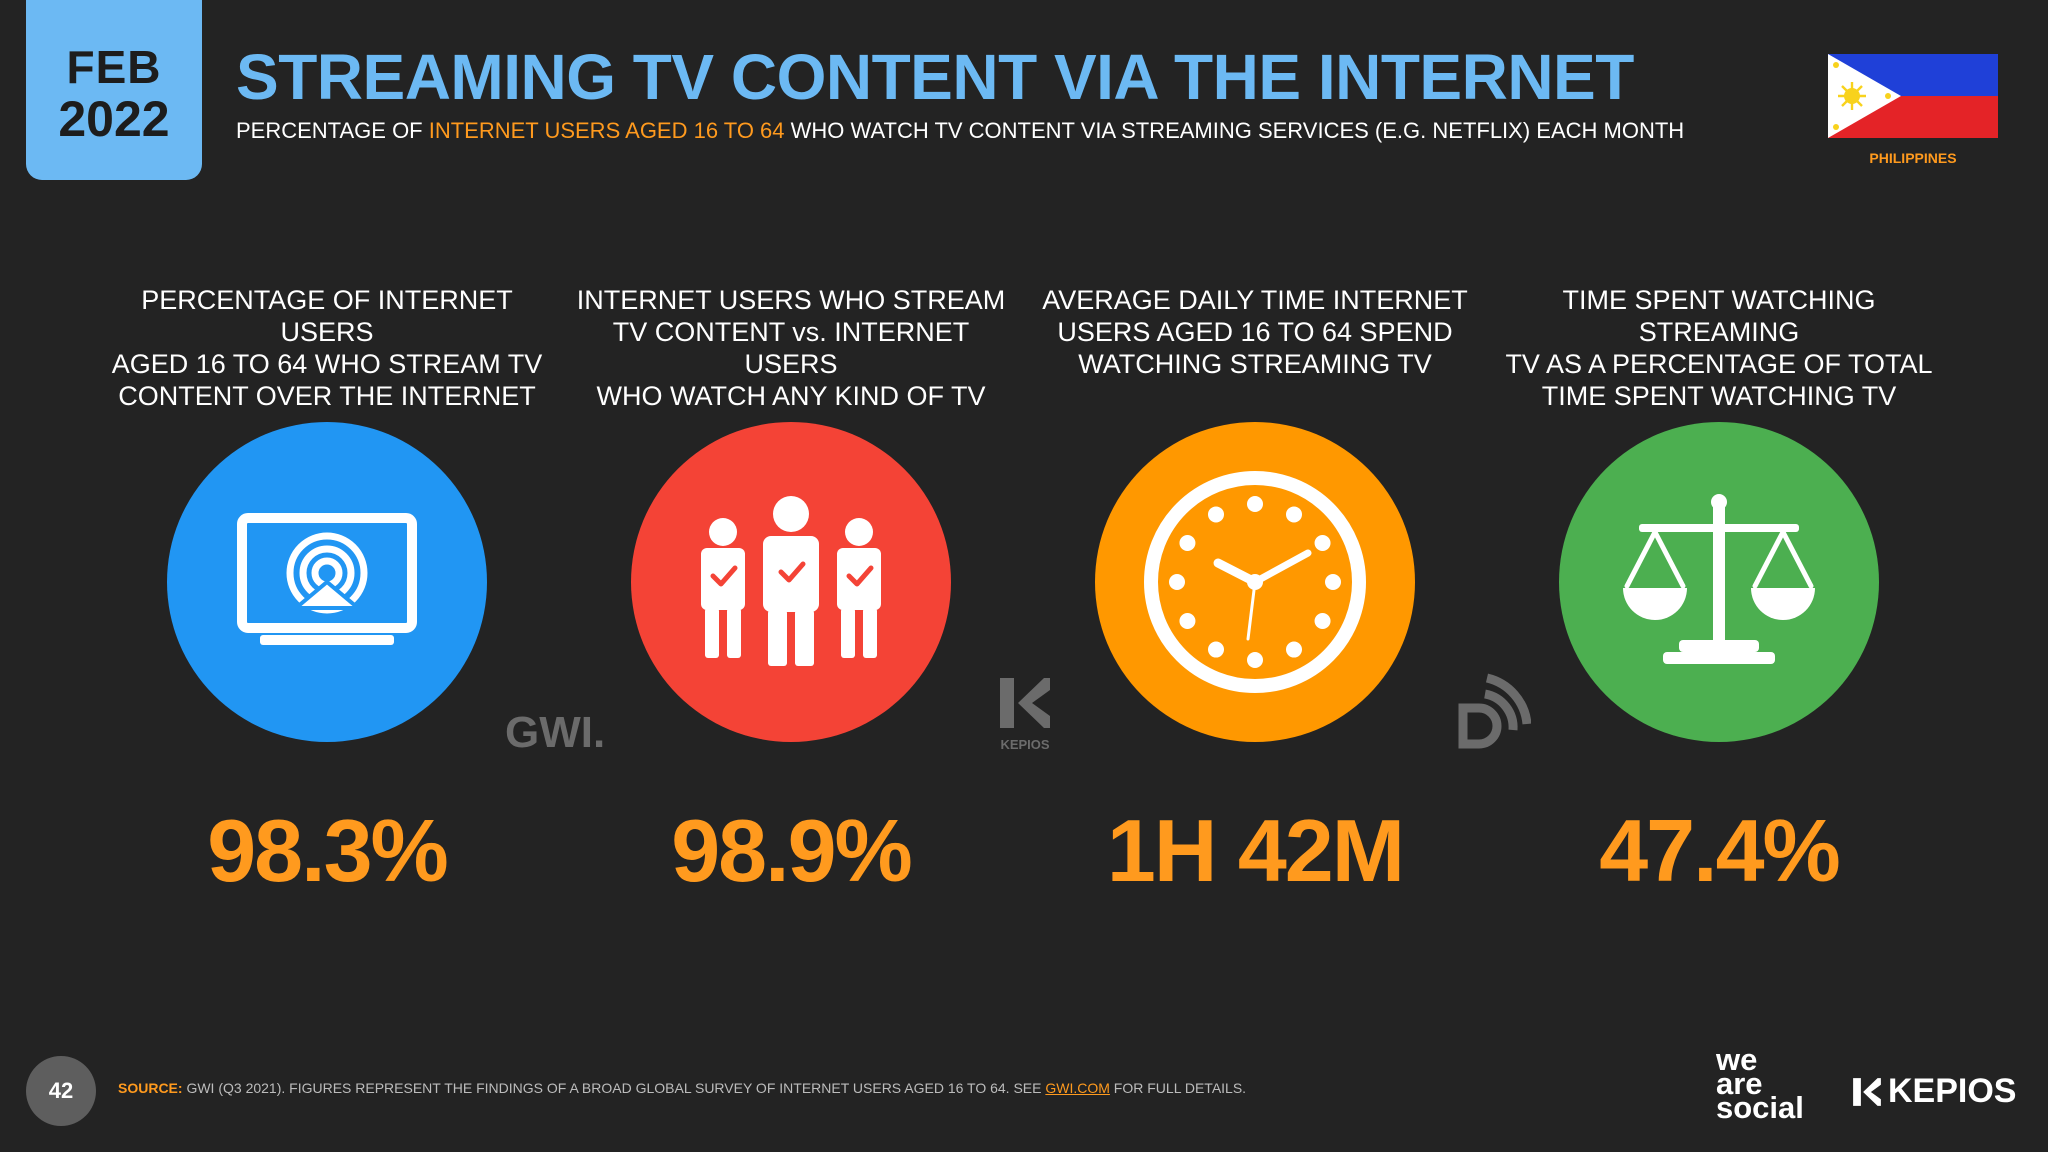  I want to click on stat-value-stream-vs-tv: 98.9%, so click(792, 850).